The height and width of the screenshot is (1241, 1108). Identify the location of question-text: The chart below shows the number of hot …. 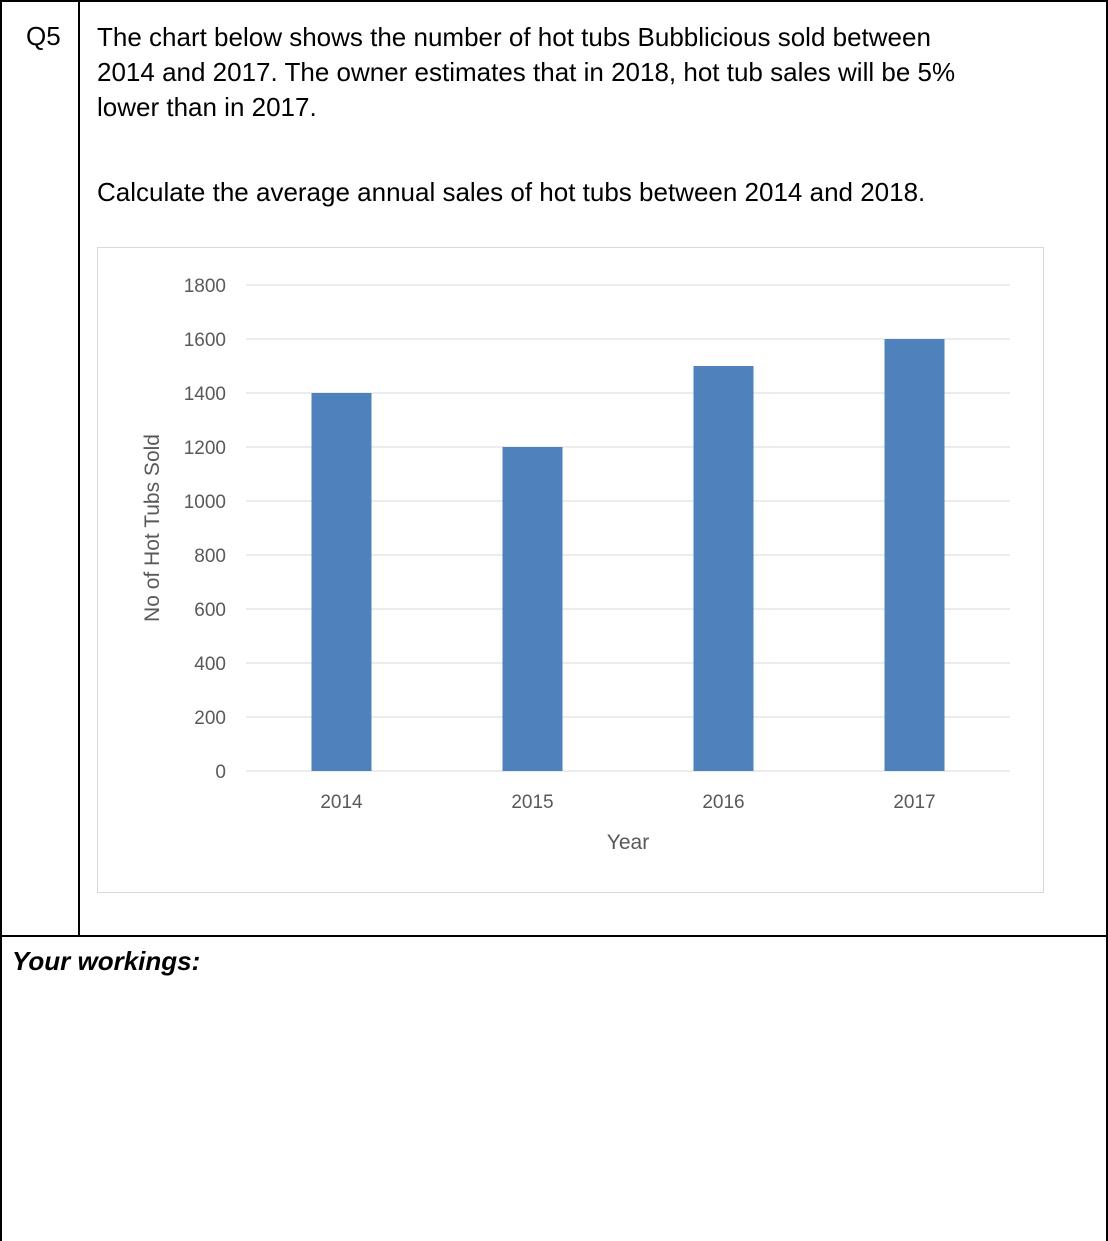
(526, 72).